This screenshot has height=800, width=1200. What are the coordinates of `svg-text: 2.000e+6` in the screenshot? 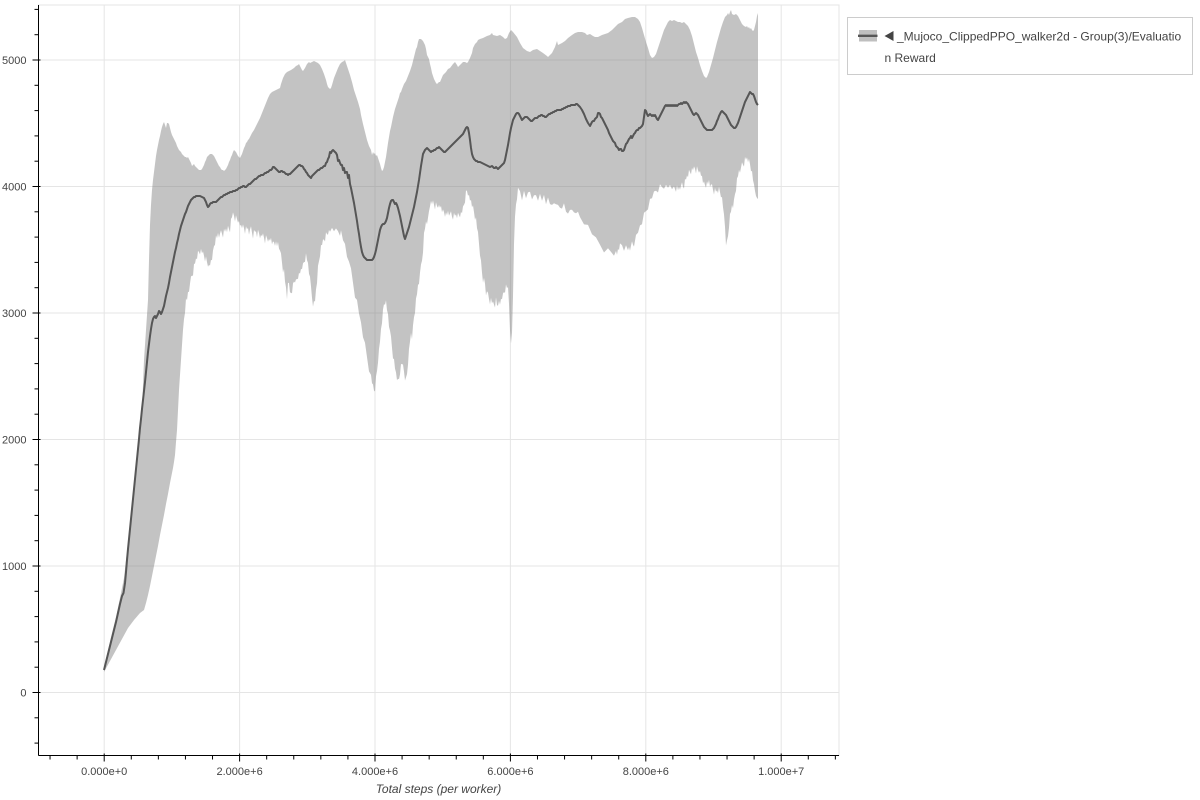 It's located at (240, 772).